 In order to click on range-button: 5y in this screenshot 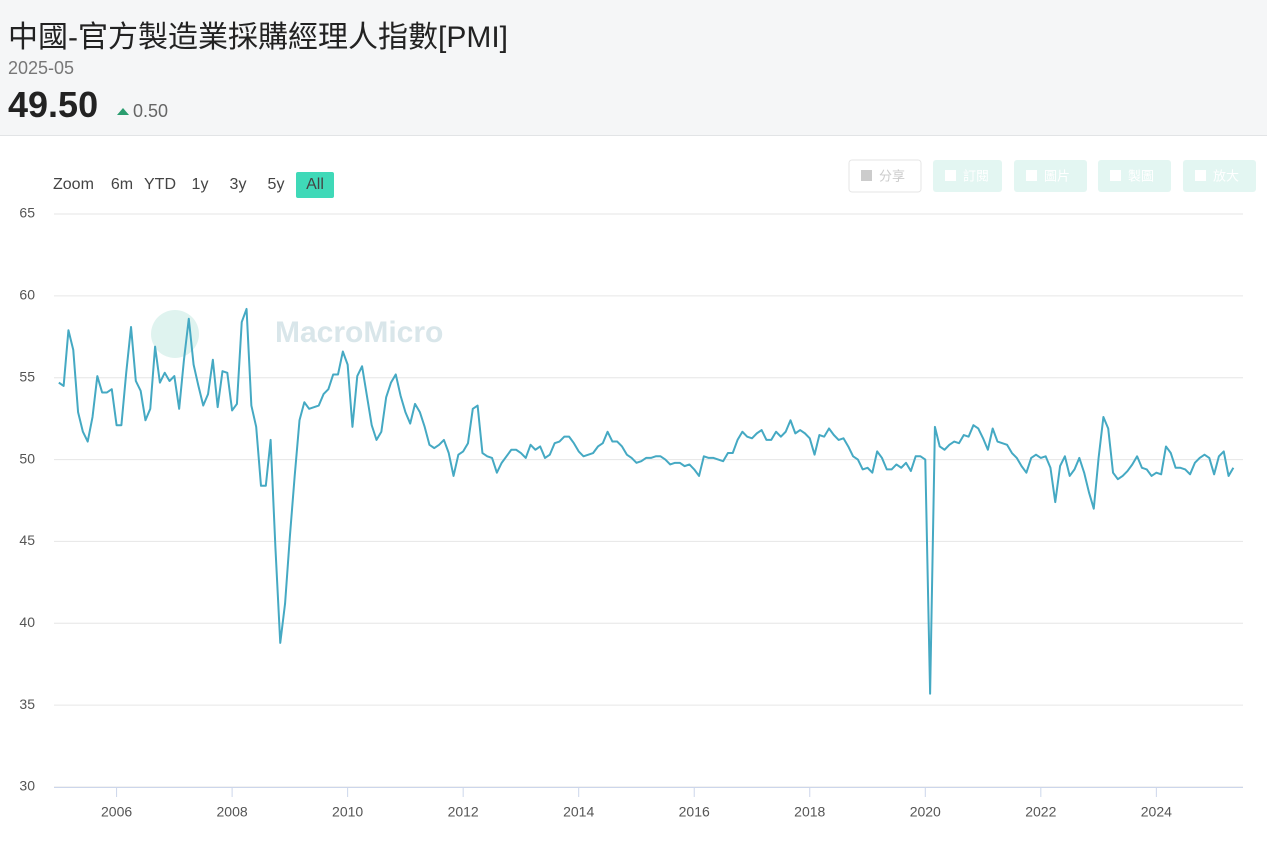, I will do `click(276, 184)`.